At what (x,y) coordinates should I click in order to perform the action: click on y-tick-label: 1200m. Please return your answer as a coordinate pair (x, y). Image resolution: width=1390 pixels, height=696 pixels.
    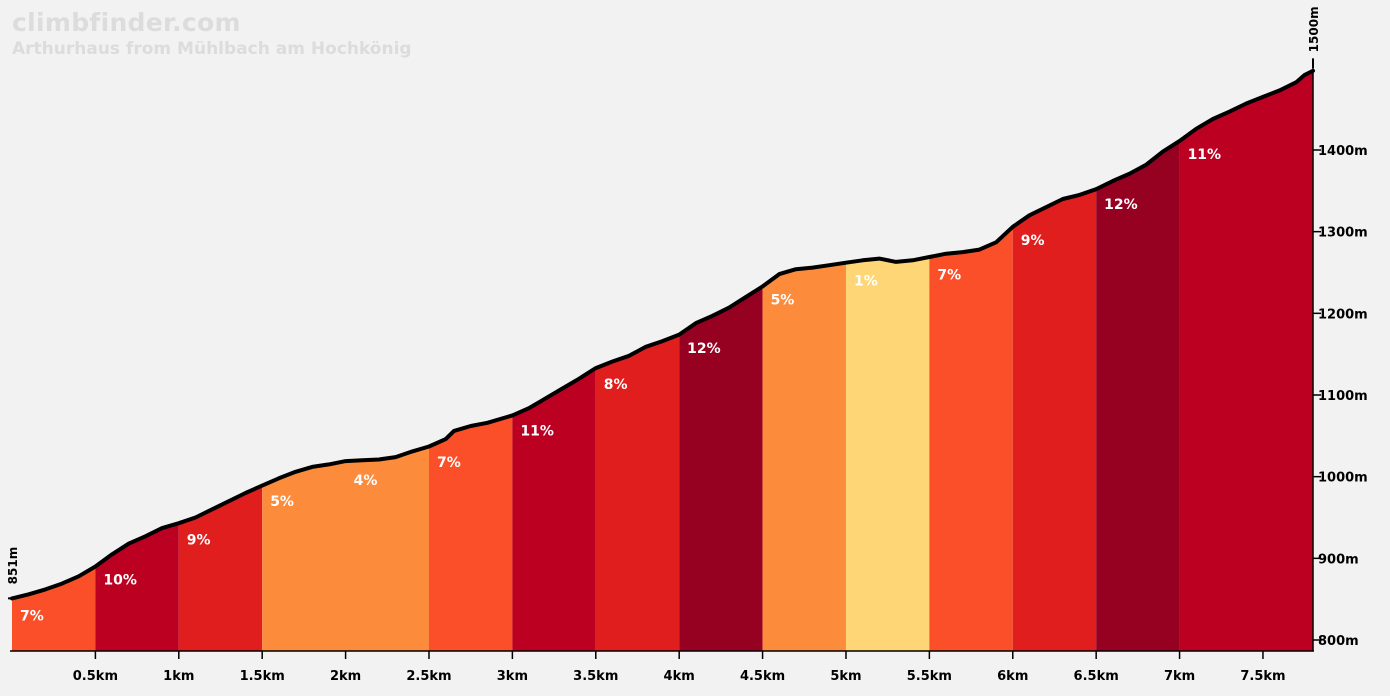
    Looking at the image, I should click on (1343, 314).